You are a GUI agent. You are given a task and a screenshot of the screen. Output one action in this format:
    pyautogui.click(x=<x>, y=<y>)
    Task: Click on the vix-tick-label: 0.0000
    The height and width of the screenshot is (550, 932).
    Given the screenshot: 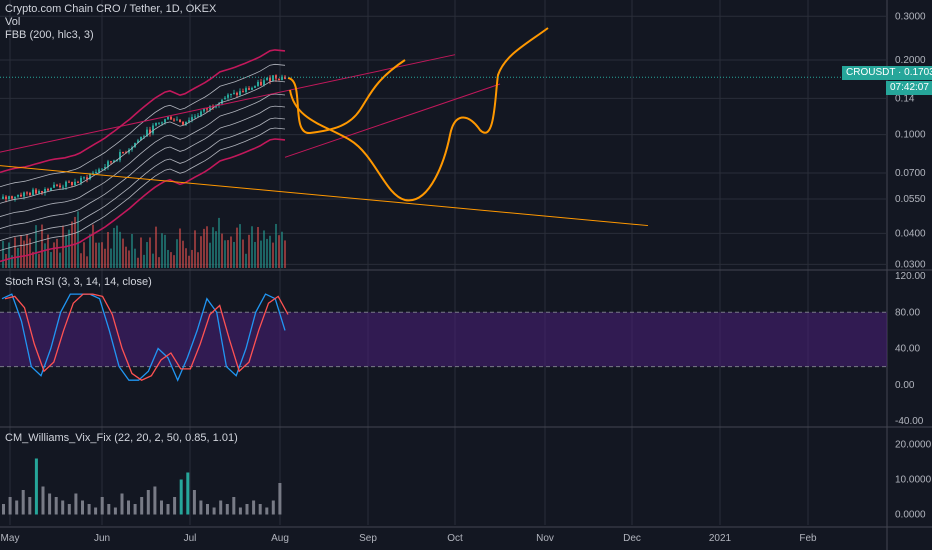 What is the action you would take?
    pyautogui.click(x=910, y=515)
    